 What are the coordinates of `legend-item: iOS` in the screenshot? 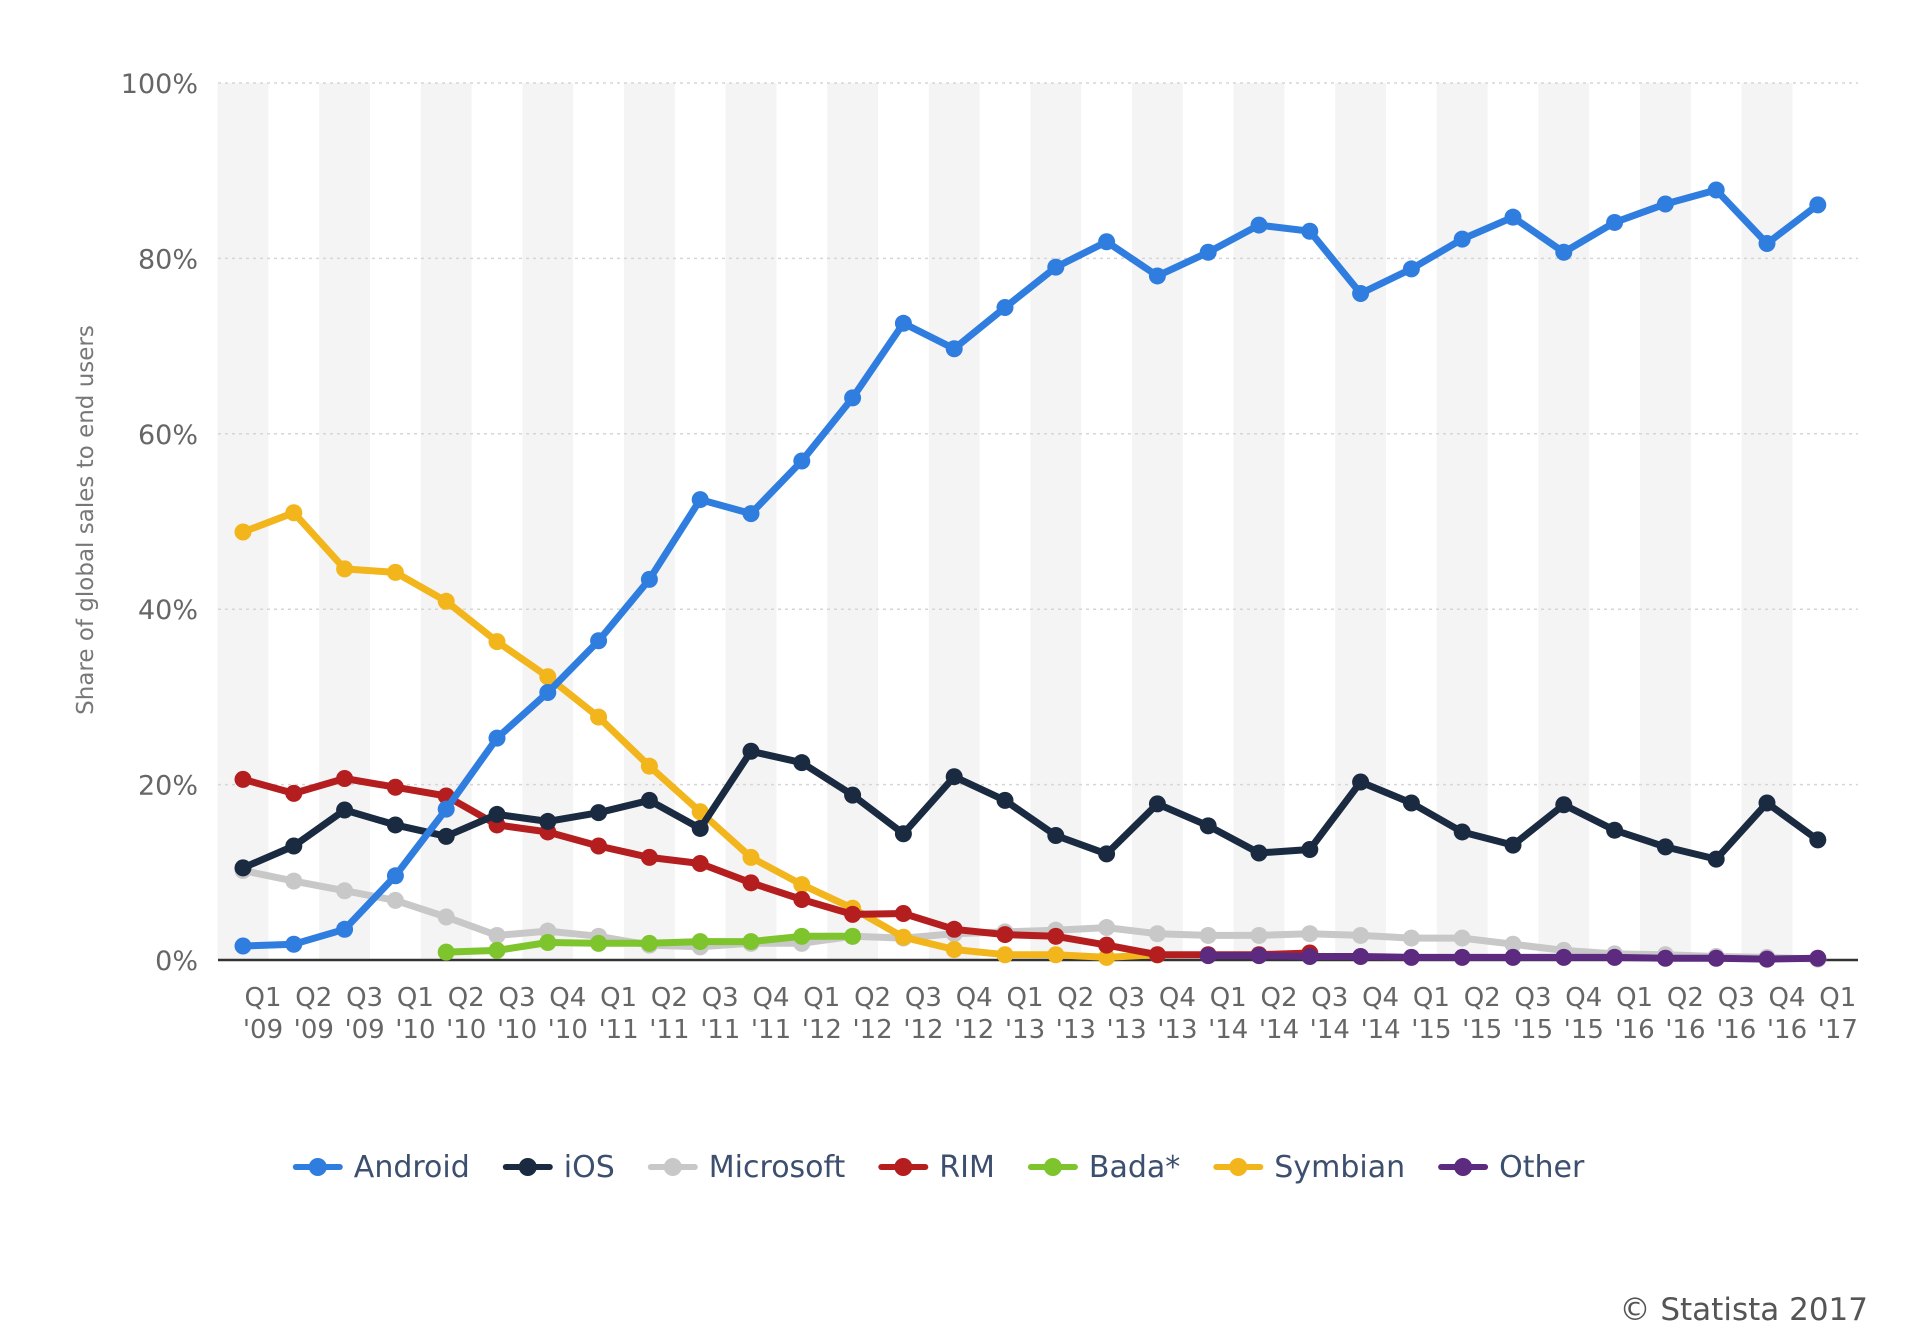 It's located at (558, 1167).